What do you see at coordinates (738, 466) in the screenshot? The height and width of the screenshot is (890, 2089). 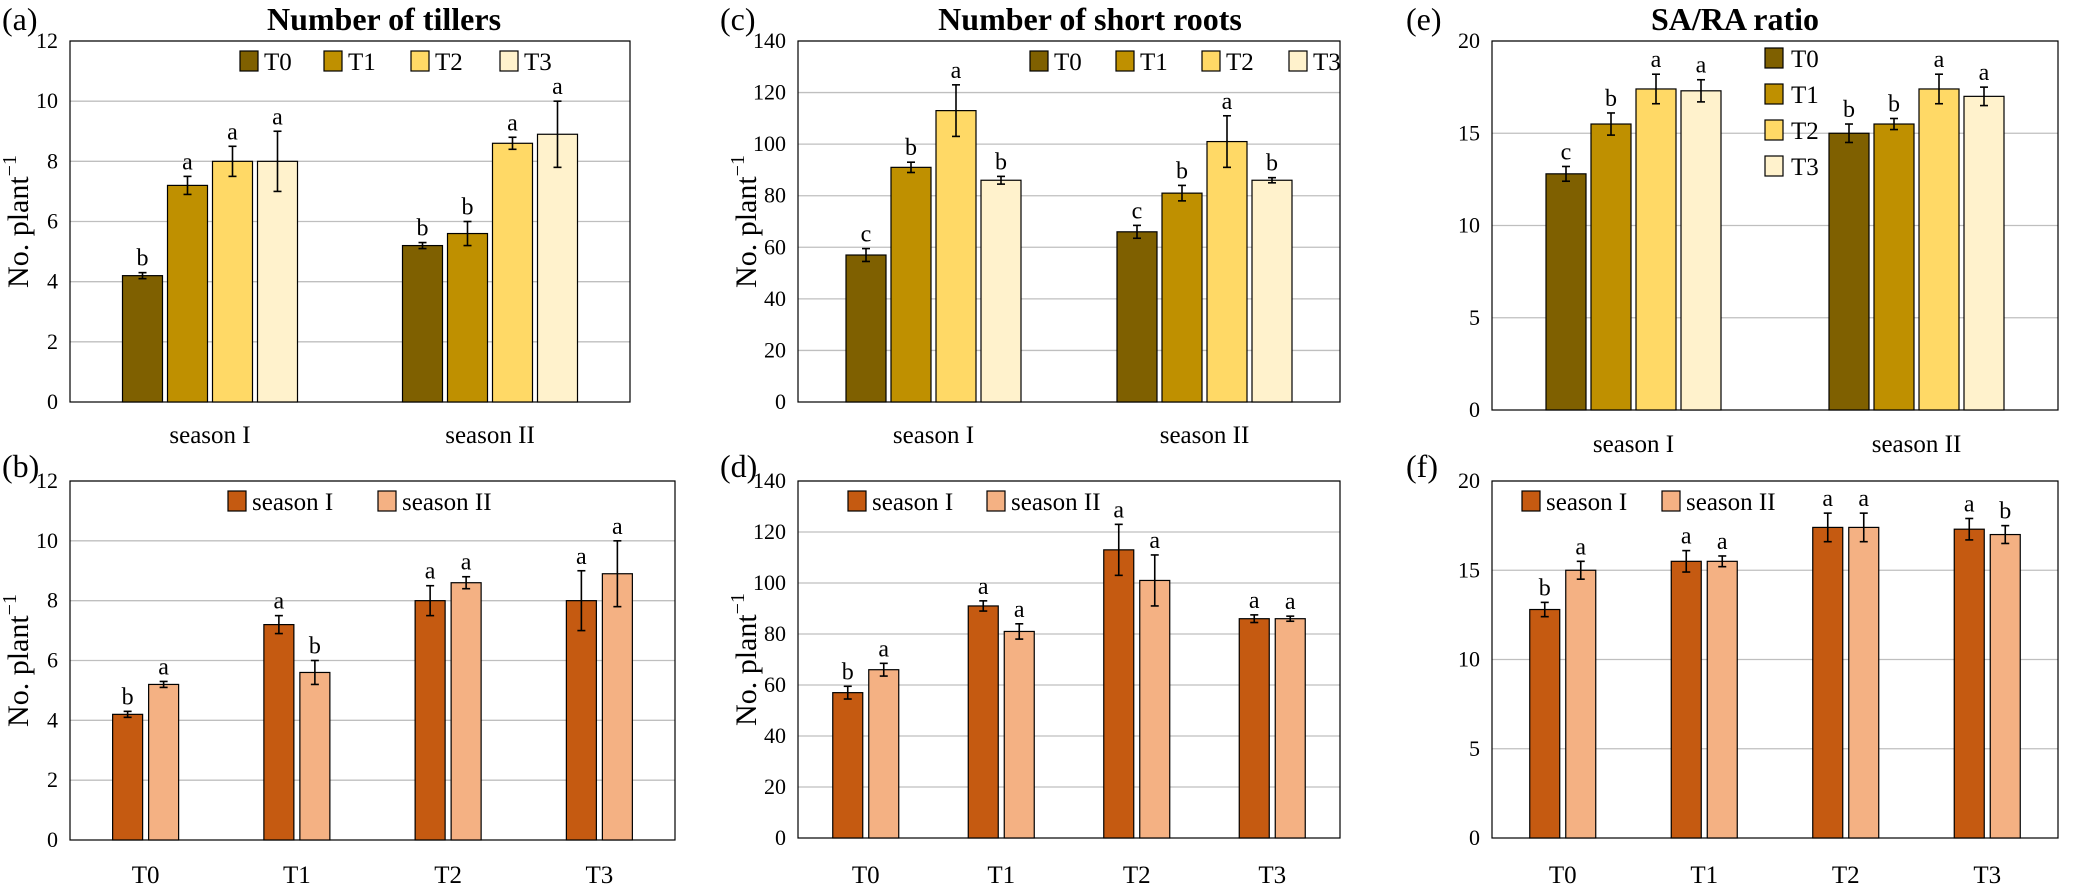 I see `panel-label: (d)` at bounding box center [738, 466].